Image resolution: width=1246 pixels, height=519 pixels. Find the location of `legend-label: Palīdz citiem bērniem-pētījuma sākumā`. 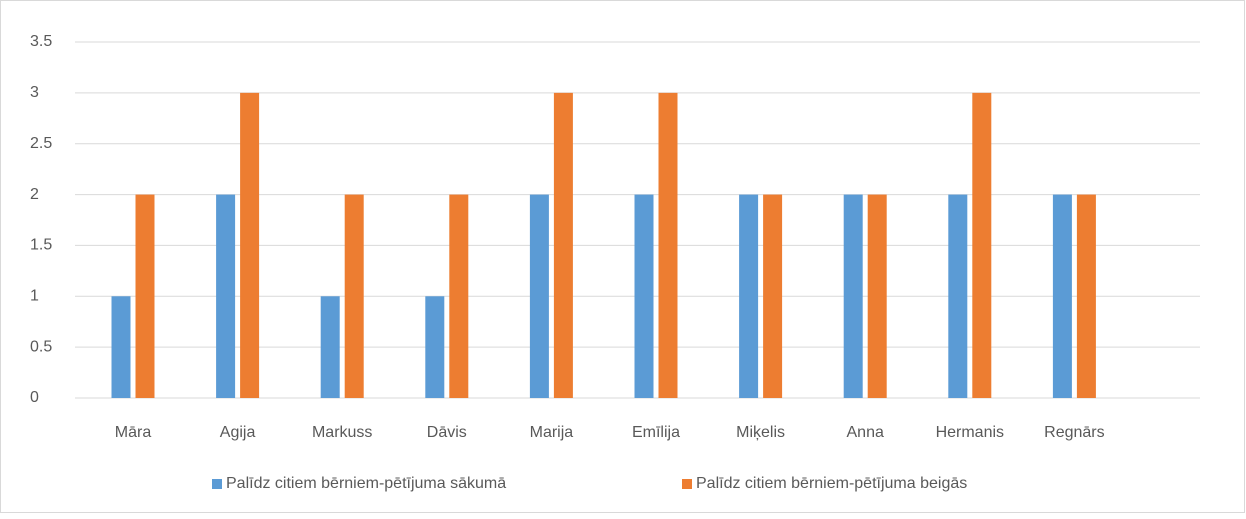

legend-label: Palīdz citiem bērniem-pētījuma sākumā is located at coordinates (366, 483).